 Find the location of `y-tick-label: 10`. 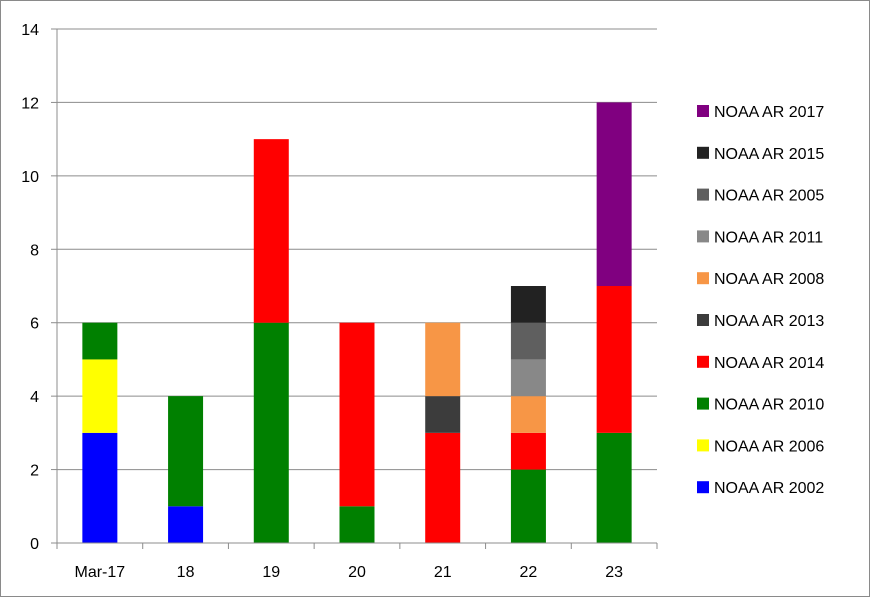

y-tick-label: 10 is located at coordinates (30, 177).